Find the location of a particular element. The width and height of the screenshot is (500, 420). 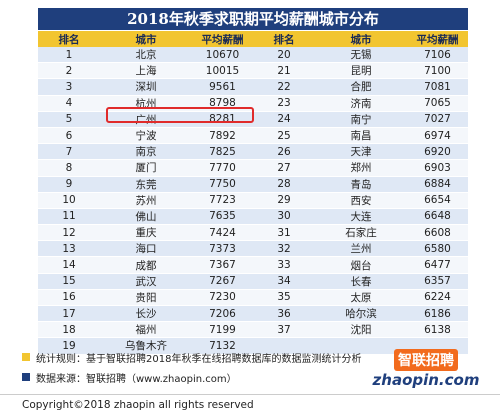

highlight-box-guangzhou is located at coordinates (180, 115).